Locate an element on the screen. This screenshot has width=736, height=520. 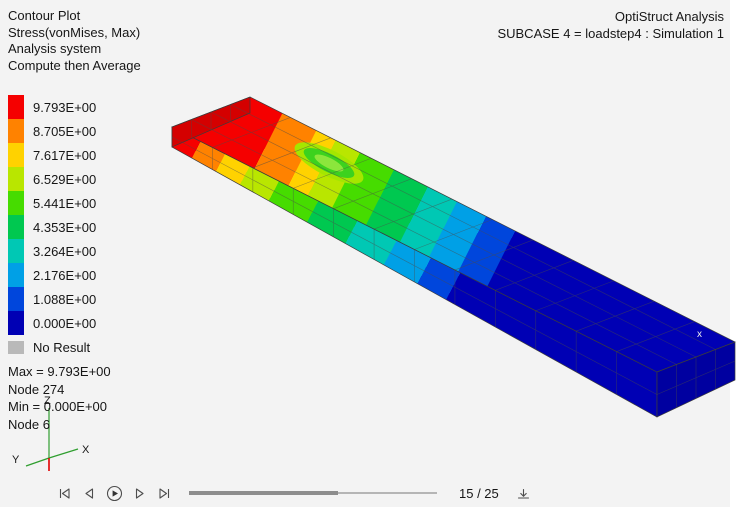
step-forward-button is located at coordinates (139, 493).